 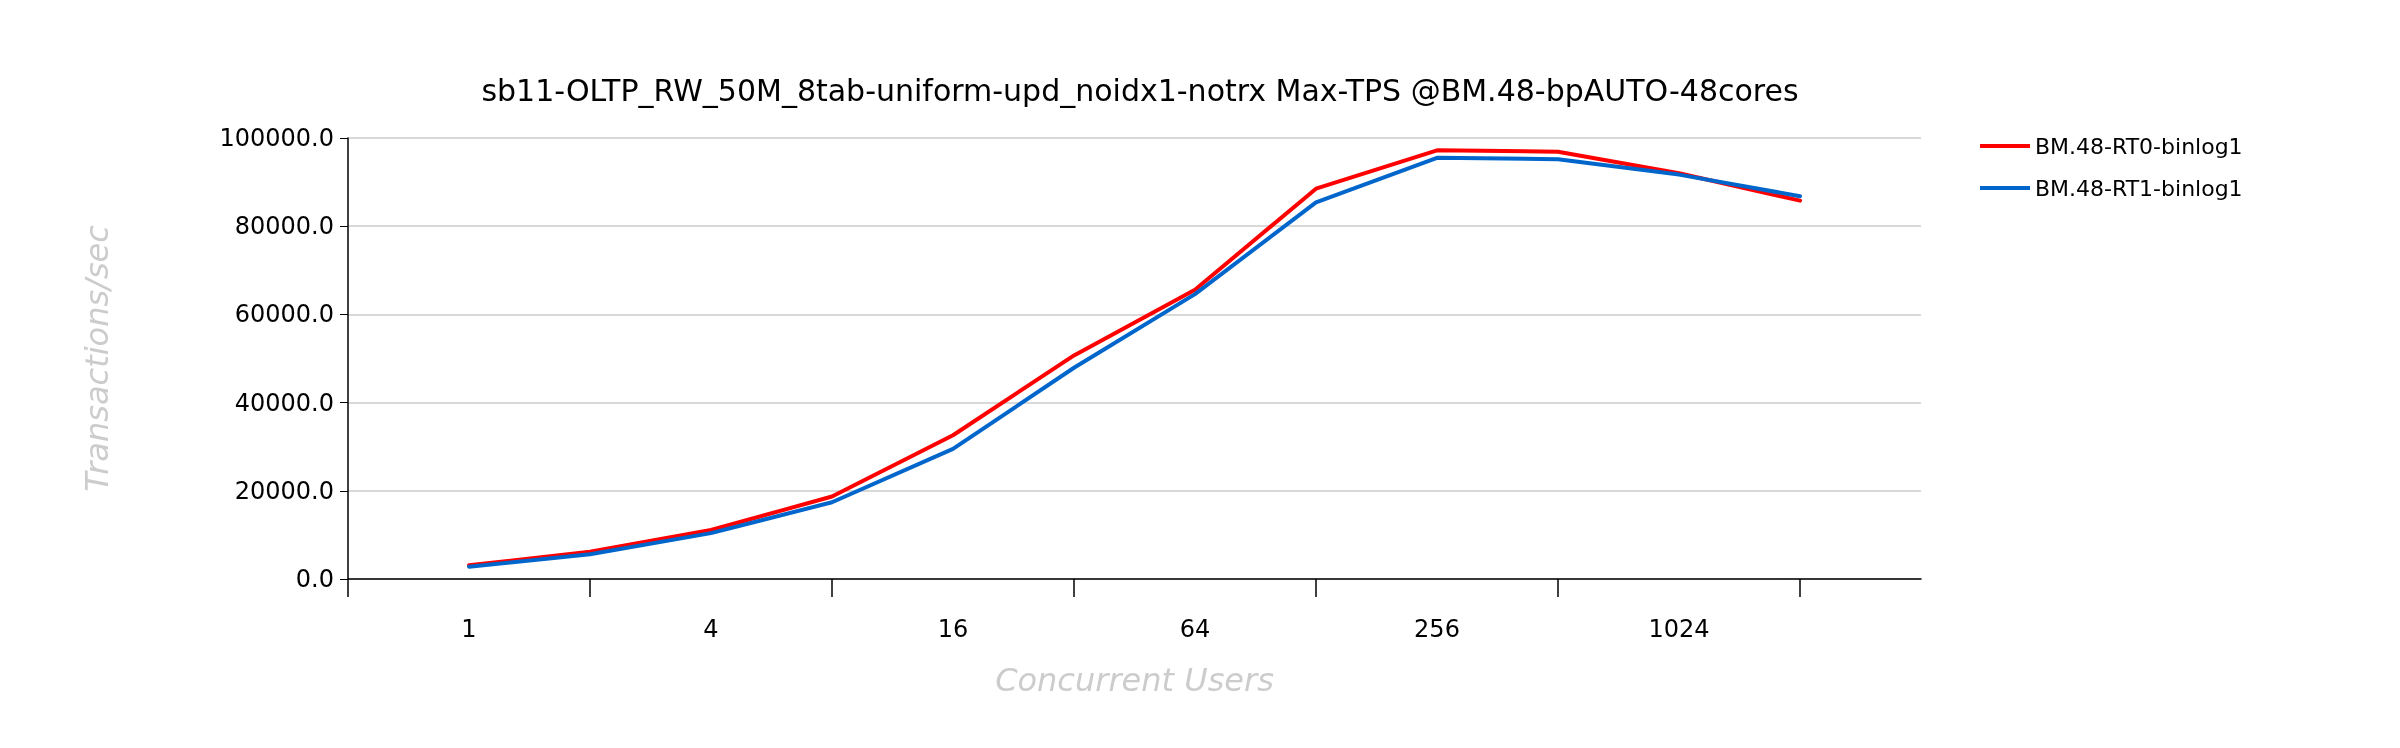 What do you see at coordinates (284, 314) in the screenshot?
I see `y-tick-label: 60000.0` at bounding box center [284, 314].